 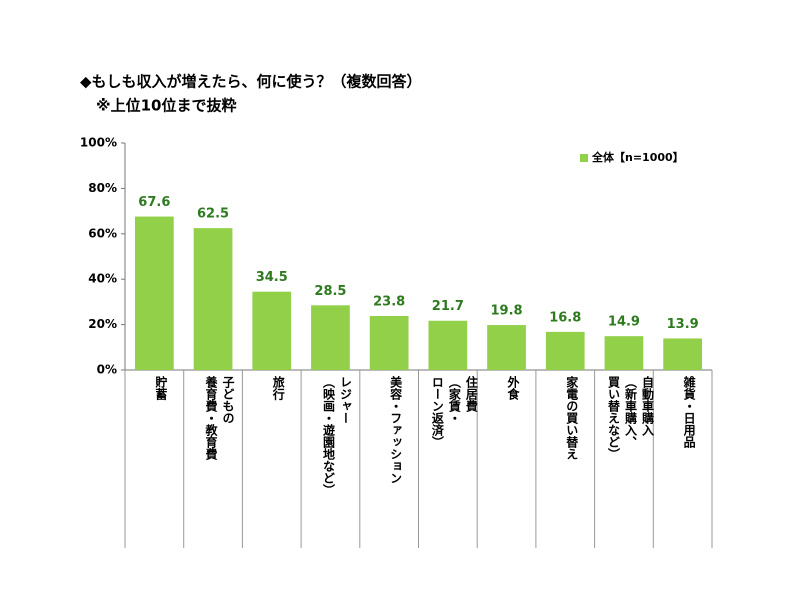 What do you see at coordinates (102, 188) in the screenshot?
I see `y-tick-label: 80%` at bounding box center [102, 188].